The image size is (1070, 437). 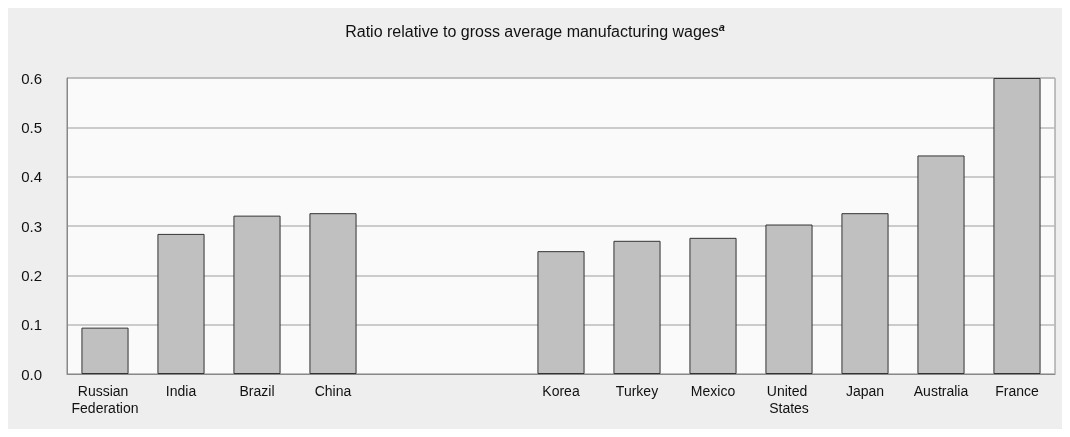 I want to click on x-tick-label: Australia, so click(x=941, y=390).